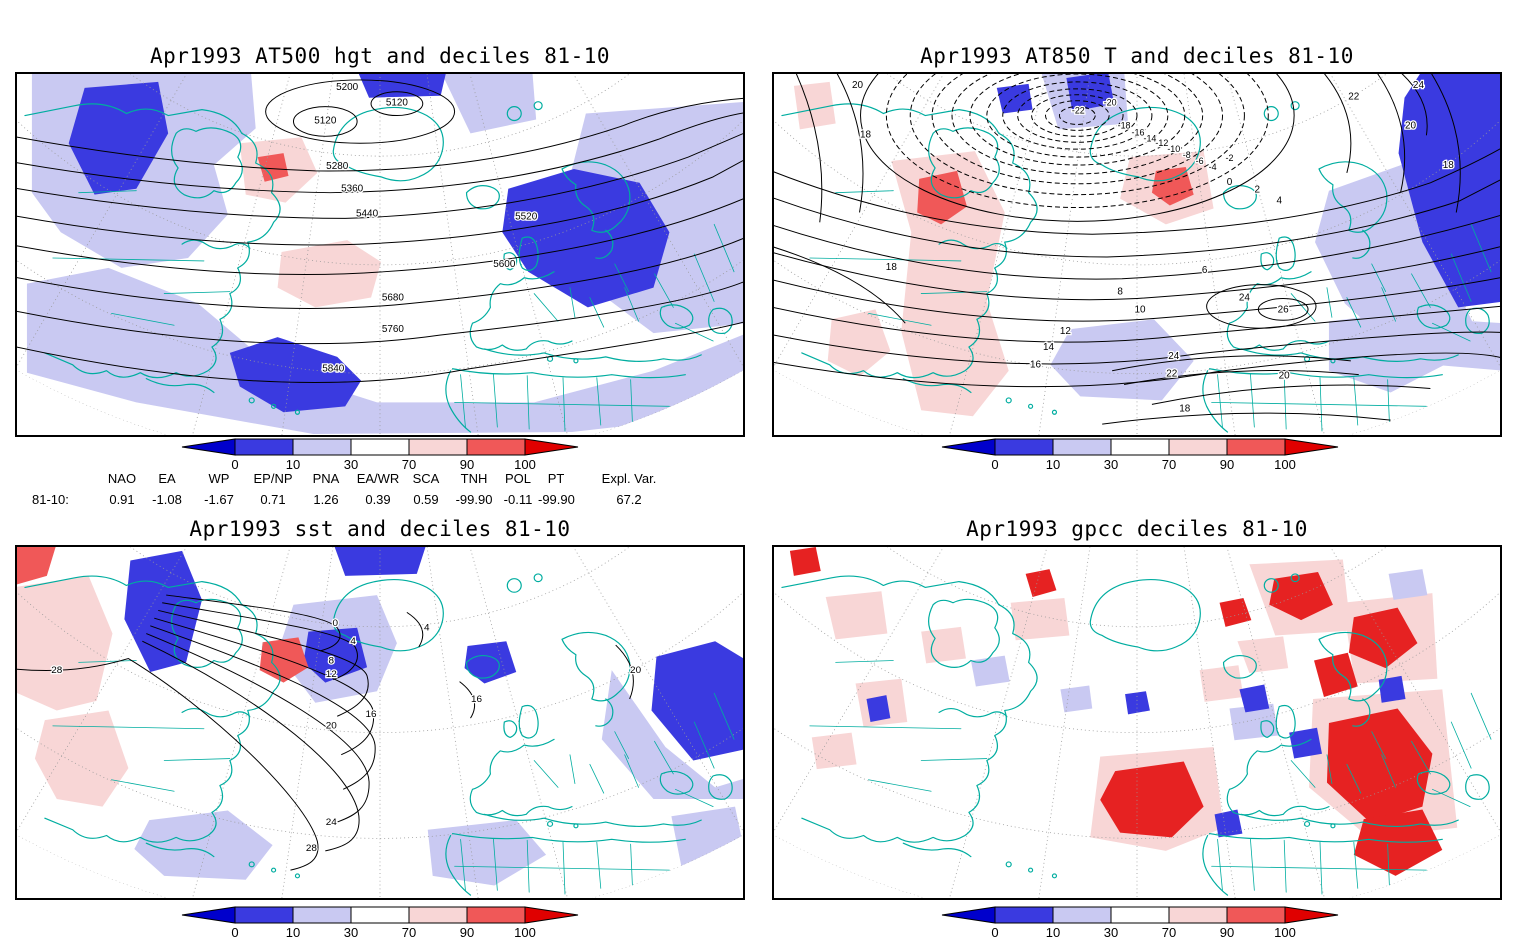 The image size is (1520, 940). What do you see at coordinates (1213, 167) in the screenshot?
I see `svg-text: -4` at bounding box center [1213, 167].